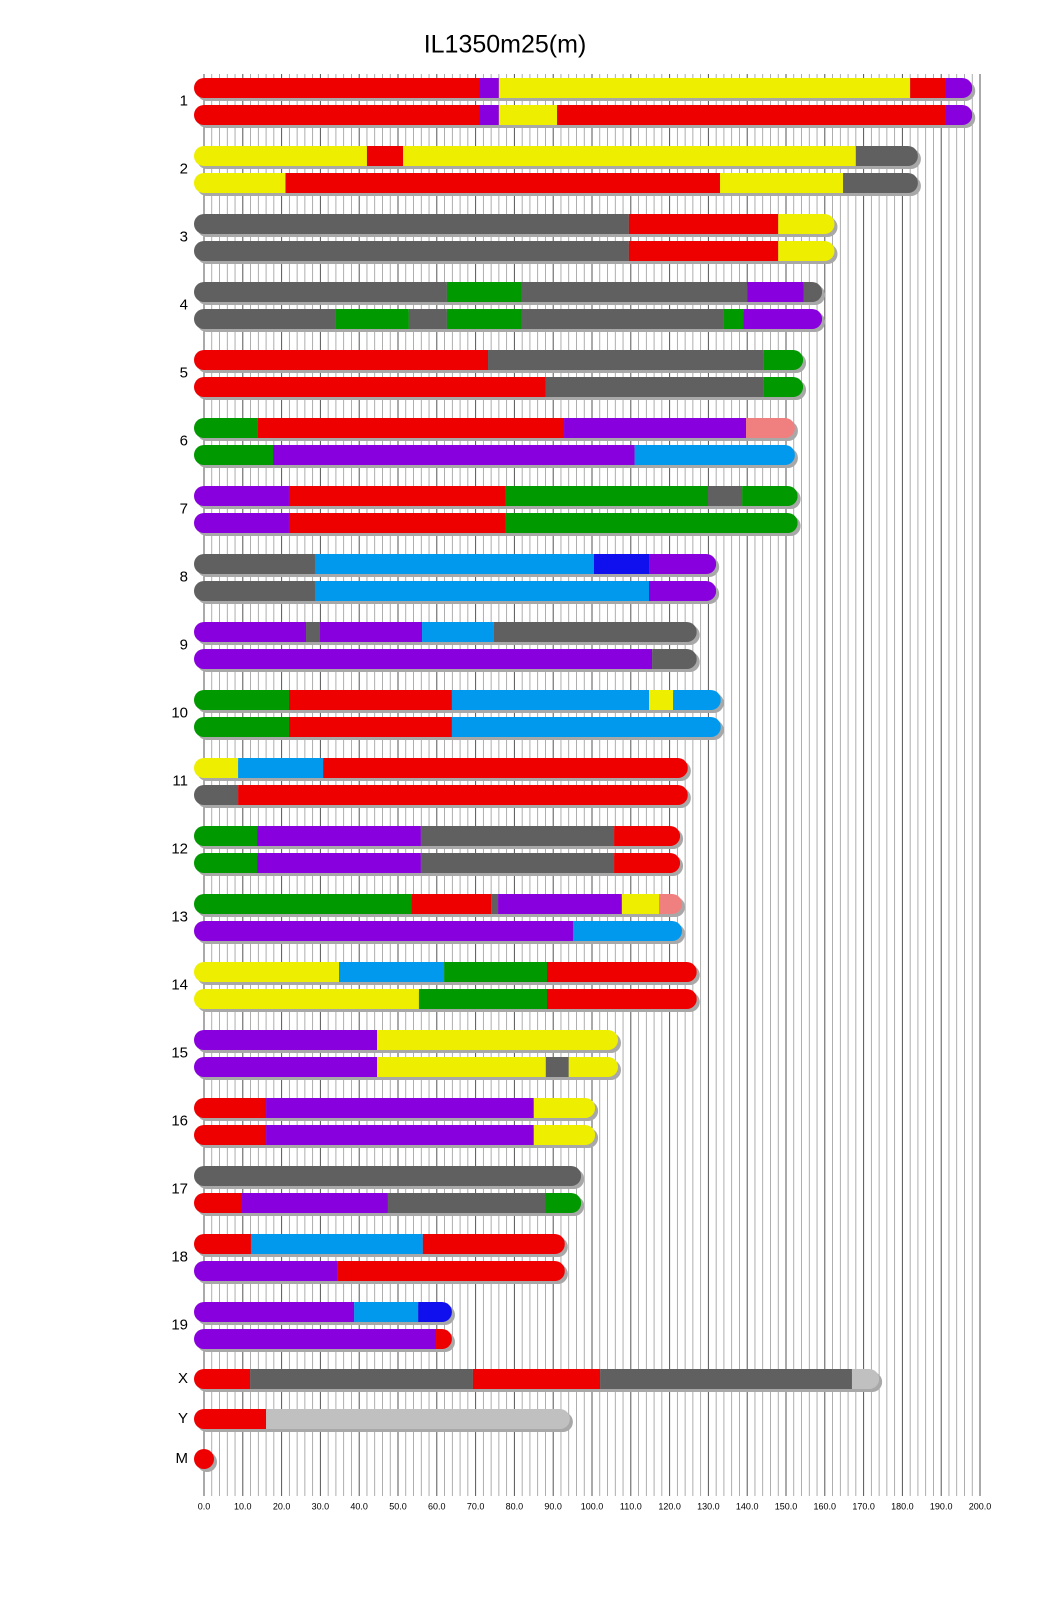  What do you see at coordinates (184, 440) in the screenshot?
I see `chromosome-label: 6` at bounding box center [184, 440].